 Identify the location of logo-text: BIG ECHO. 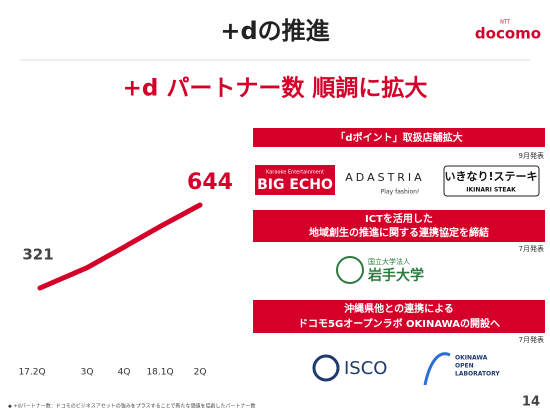
(295, 185).